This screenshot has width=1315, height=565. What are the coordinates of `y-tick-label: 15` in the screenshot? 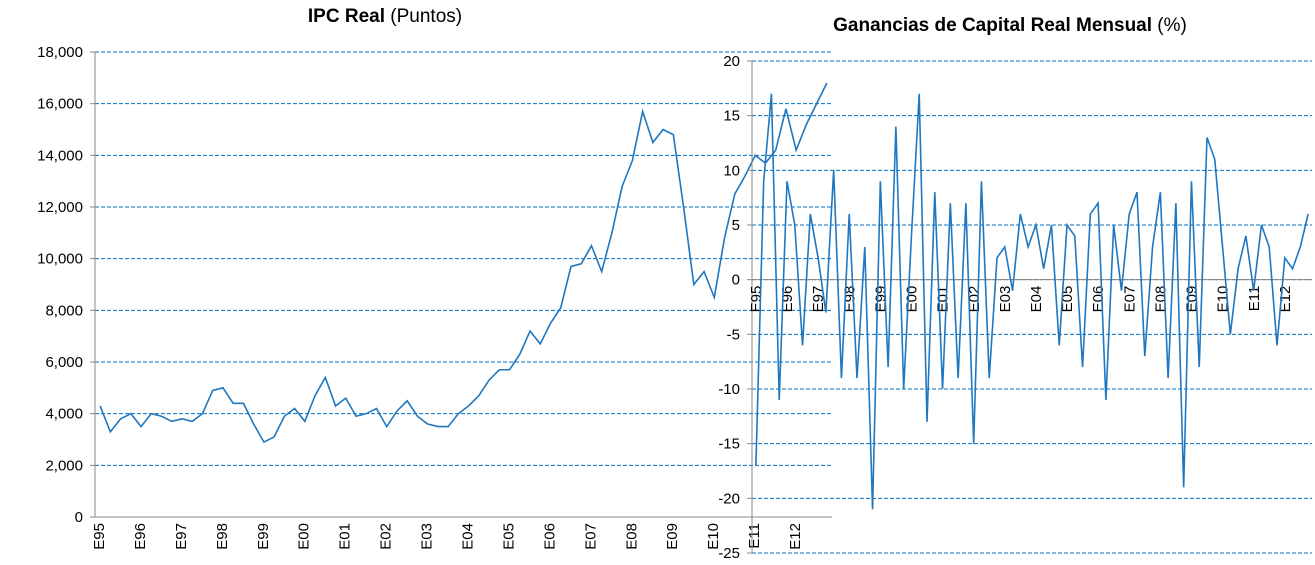 It's located at (731, 116).